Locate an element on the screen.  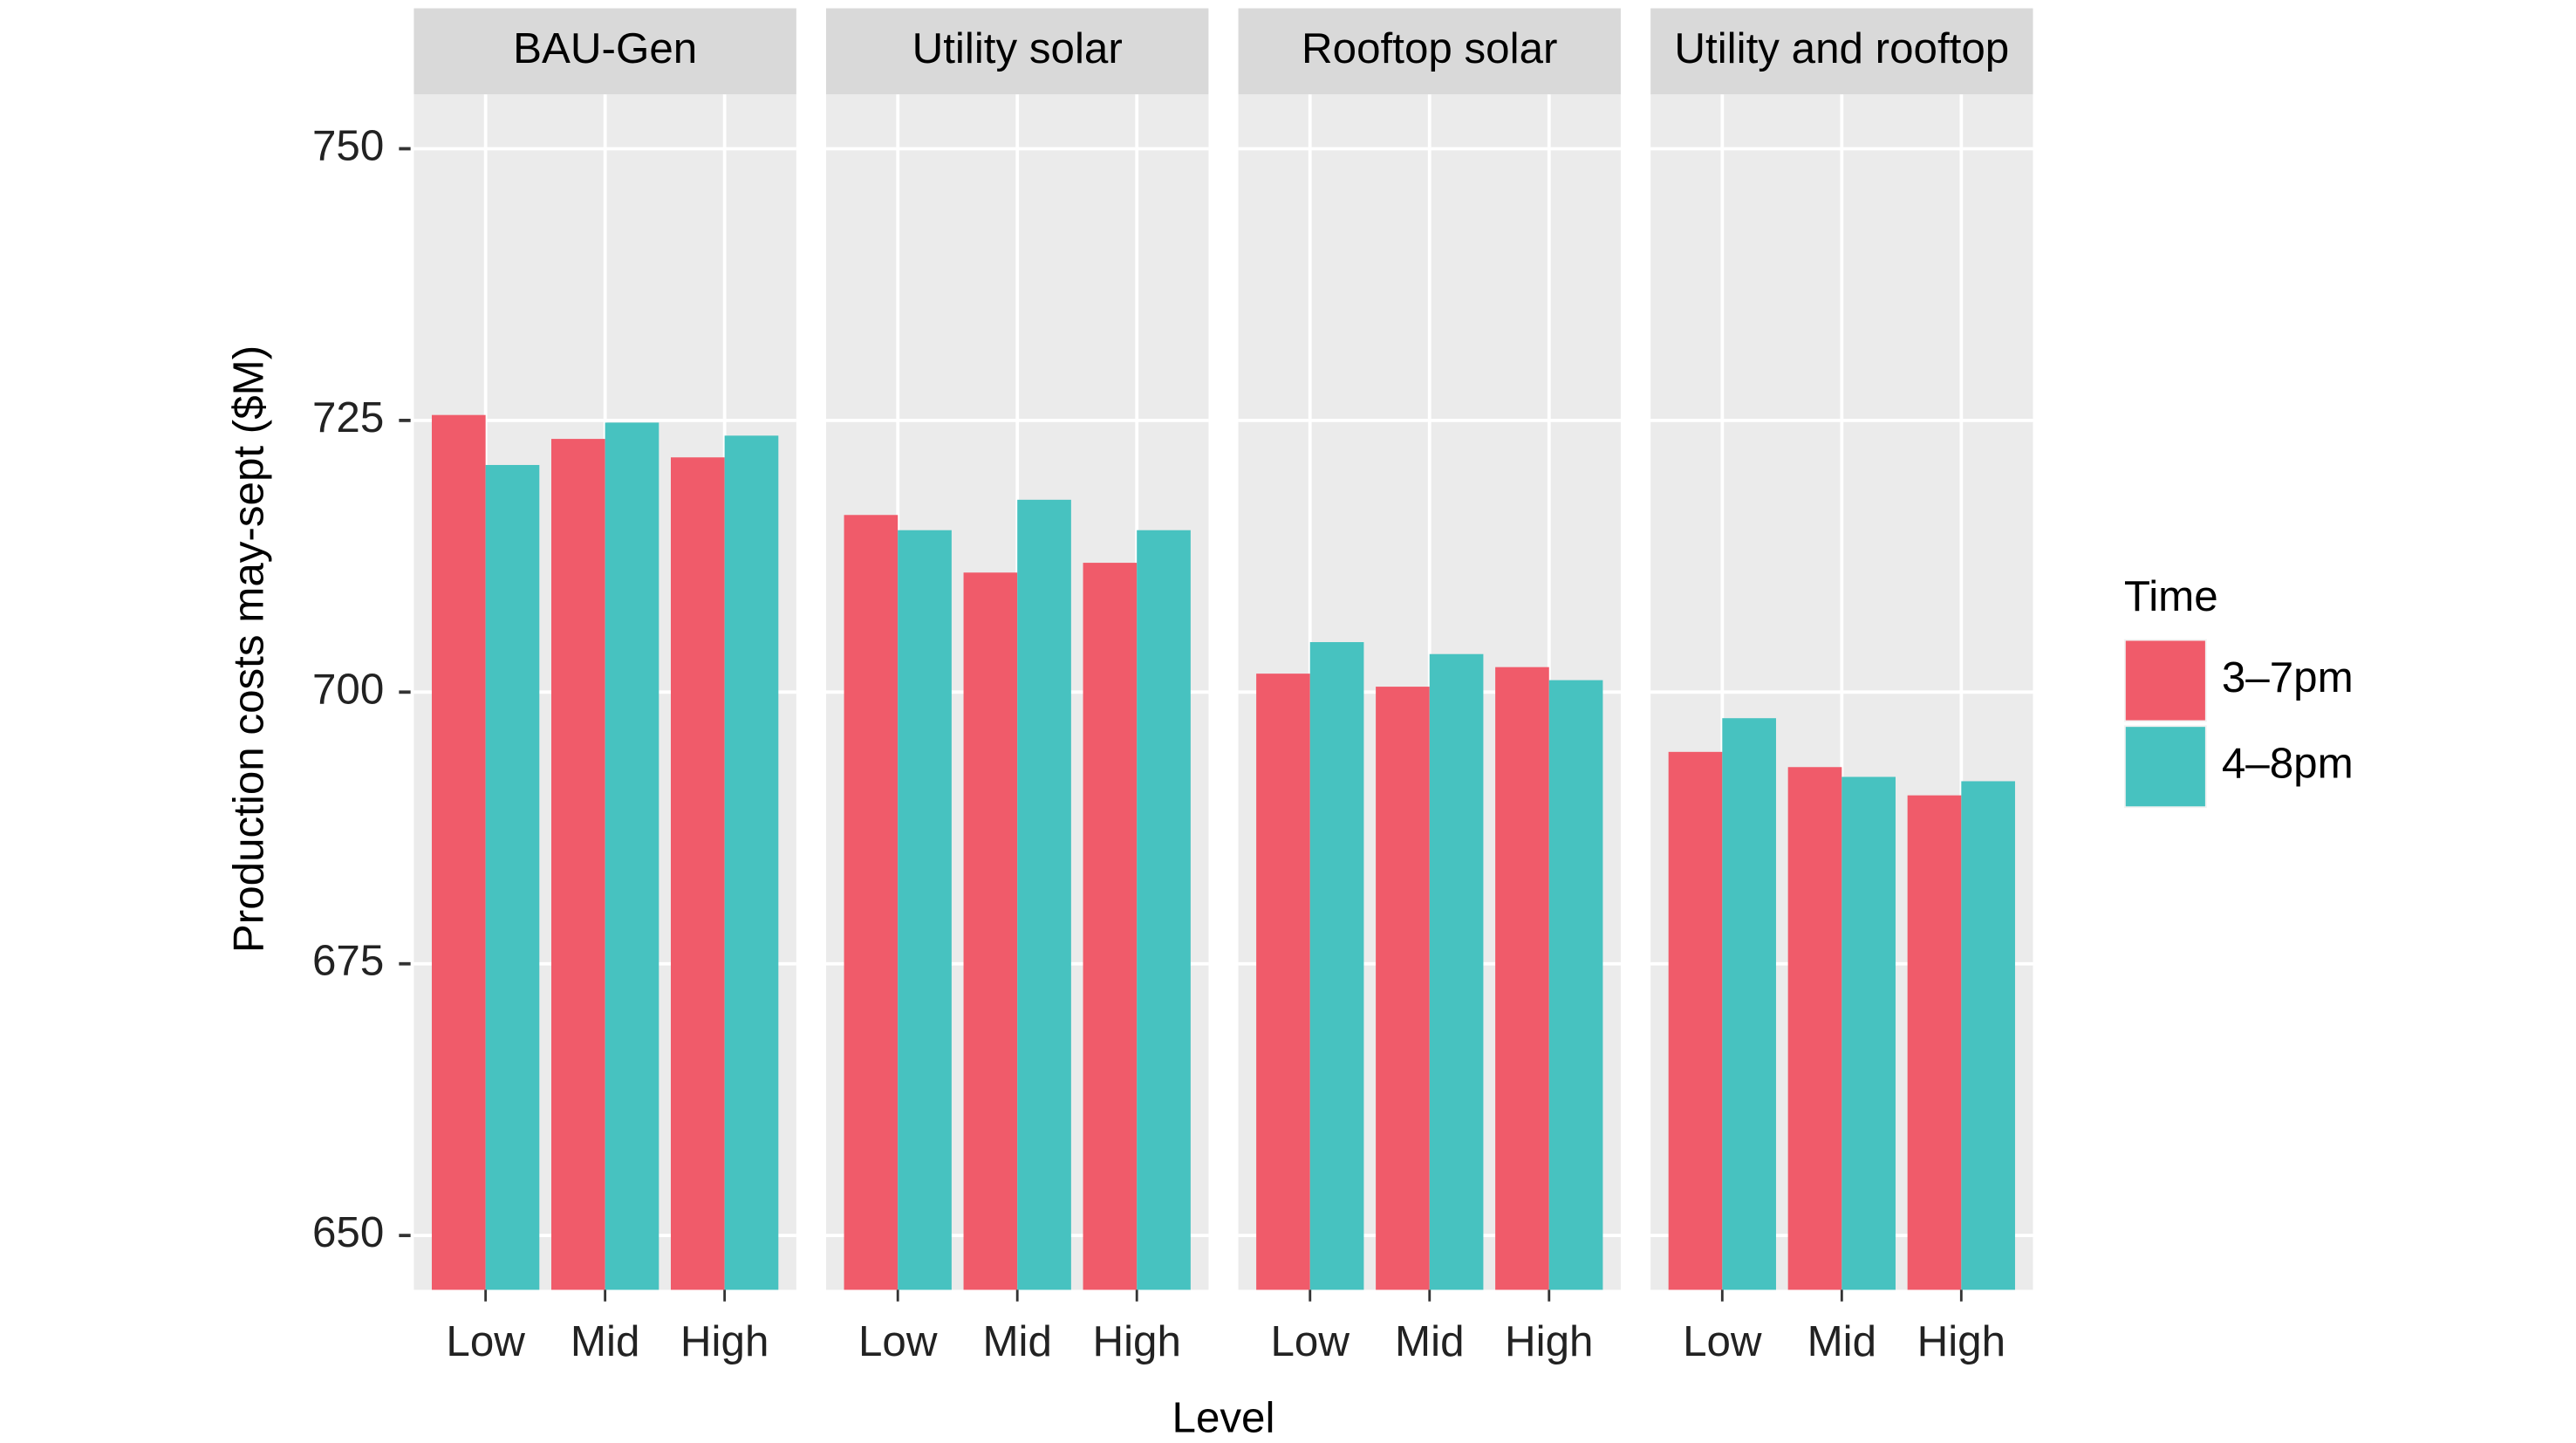
legend-title: Time is located at coordinates (2171, 596).